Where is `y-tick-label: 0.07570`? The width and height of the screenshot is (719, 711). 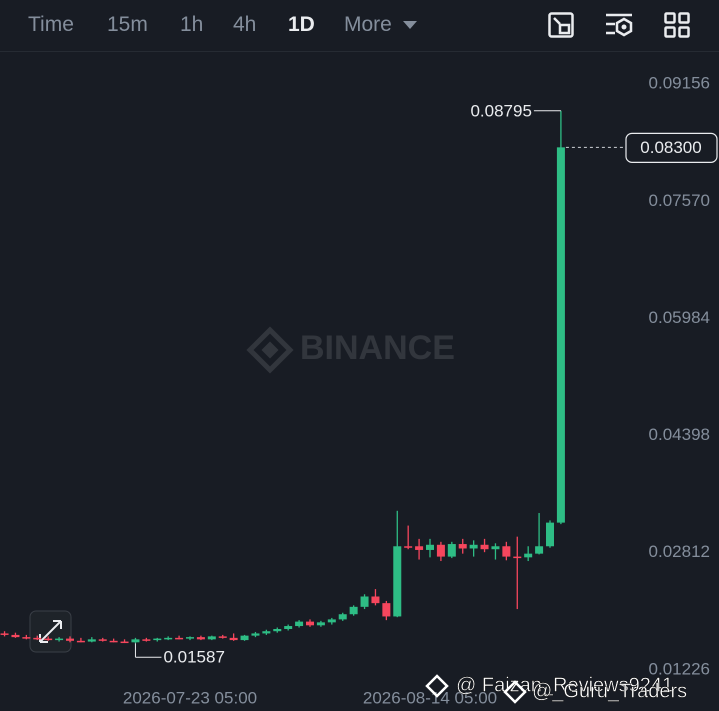 y-tick-label: 0.07570 is located at coordinates (679, 200).